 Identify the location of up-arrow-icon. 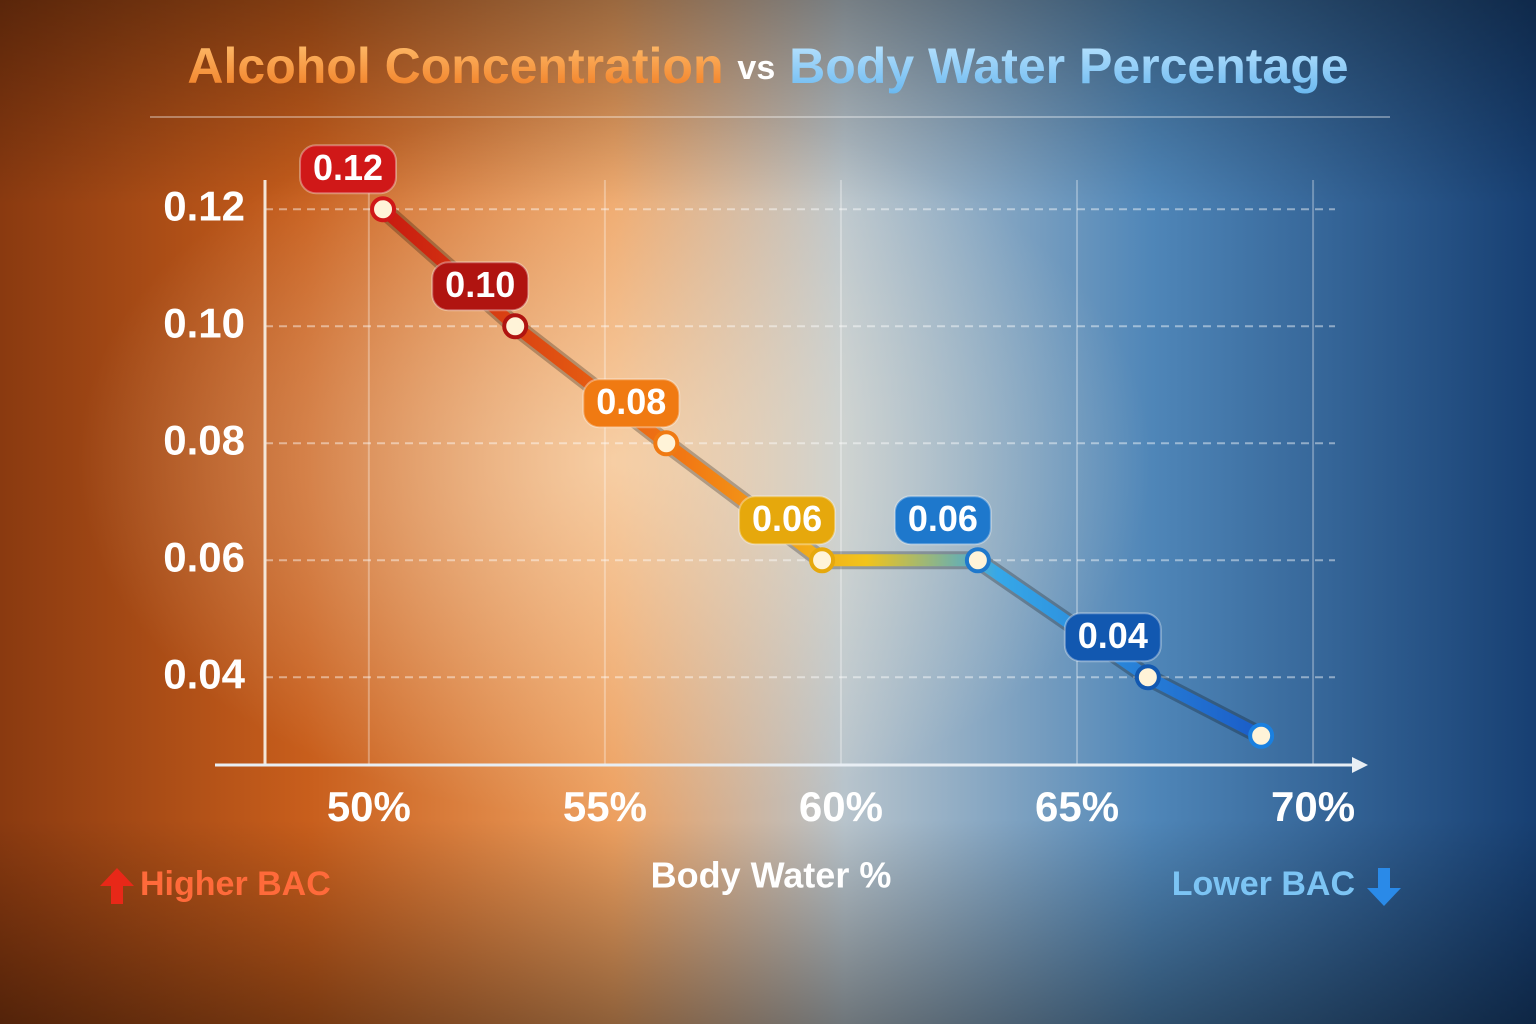
(117, 886).